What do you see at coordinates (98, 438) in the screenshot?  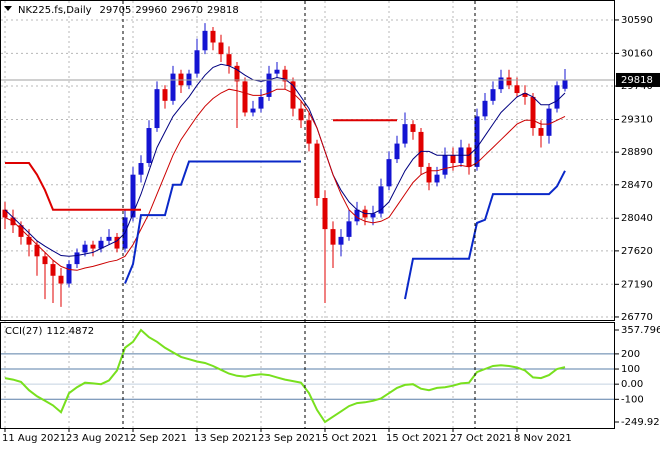 I see `x-tick-label: 23 Aug 2021` at bounding box center [98, 438].